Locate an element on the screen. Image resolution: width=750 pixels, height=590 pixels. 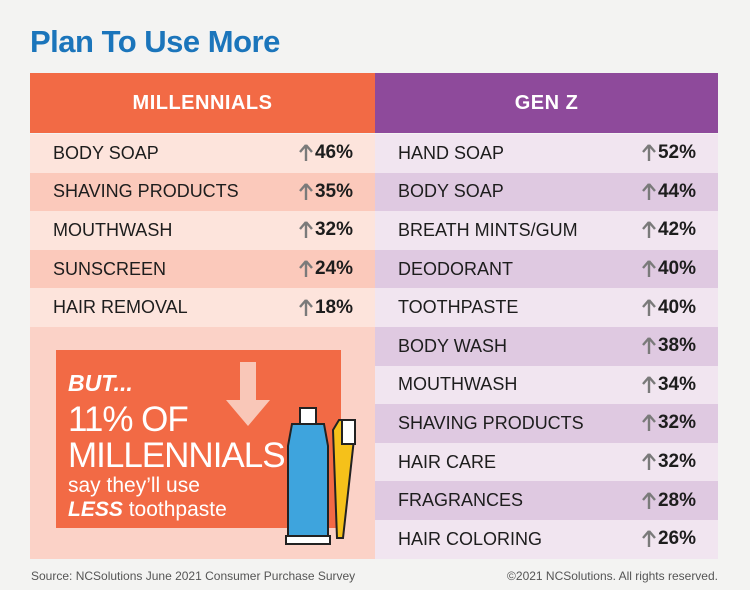
row: BREATH MINTS/GUM 42% is located at coordinates (546, 230).